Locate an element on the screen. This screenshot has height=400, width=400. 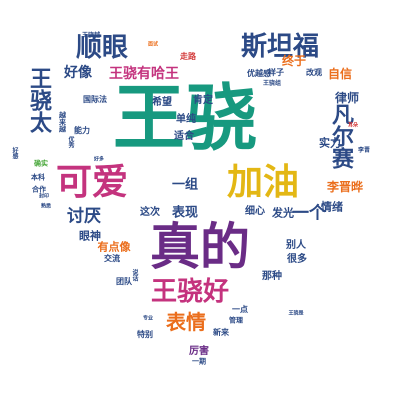
word-wangxiaotai: 王骁太 is located at coordinates (38, 100).